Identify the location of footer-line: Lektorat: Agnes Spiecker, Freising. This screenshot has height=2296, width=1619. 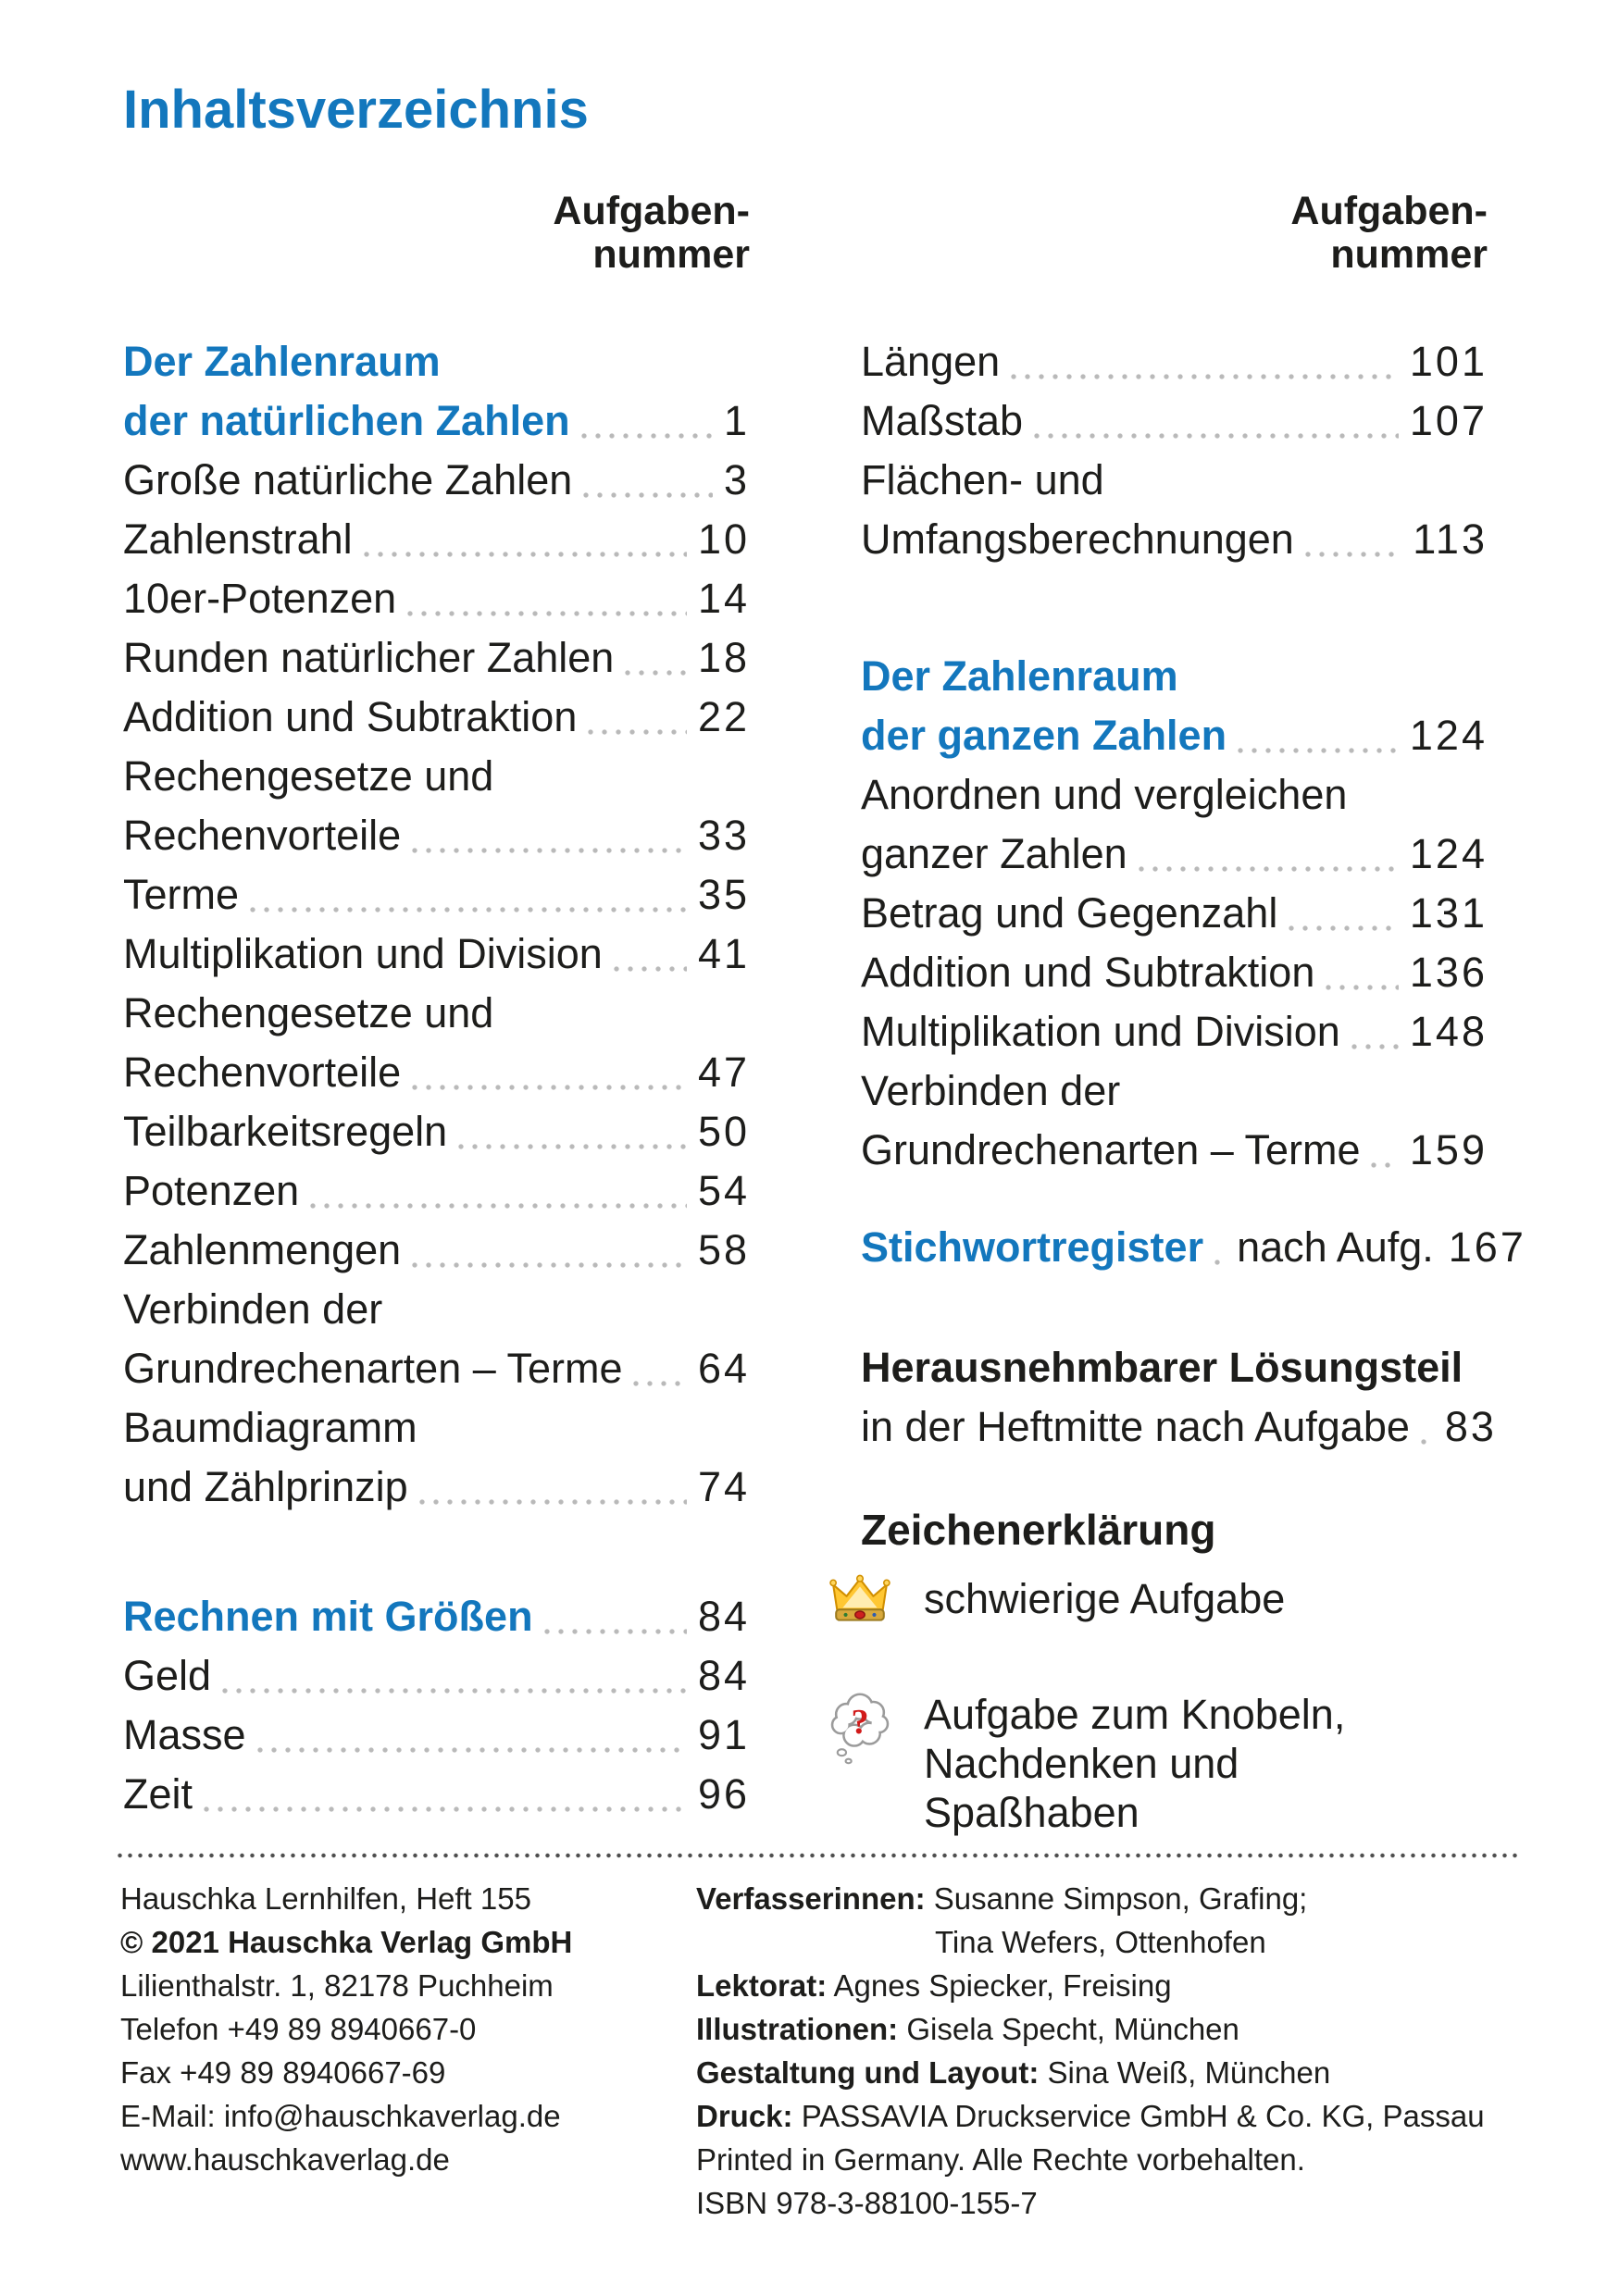
(934, 1986).